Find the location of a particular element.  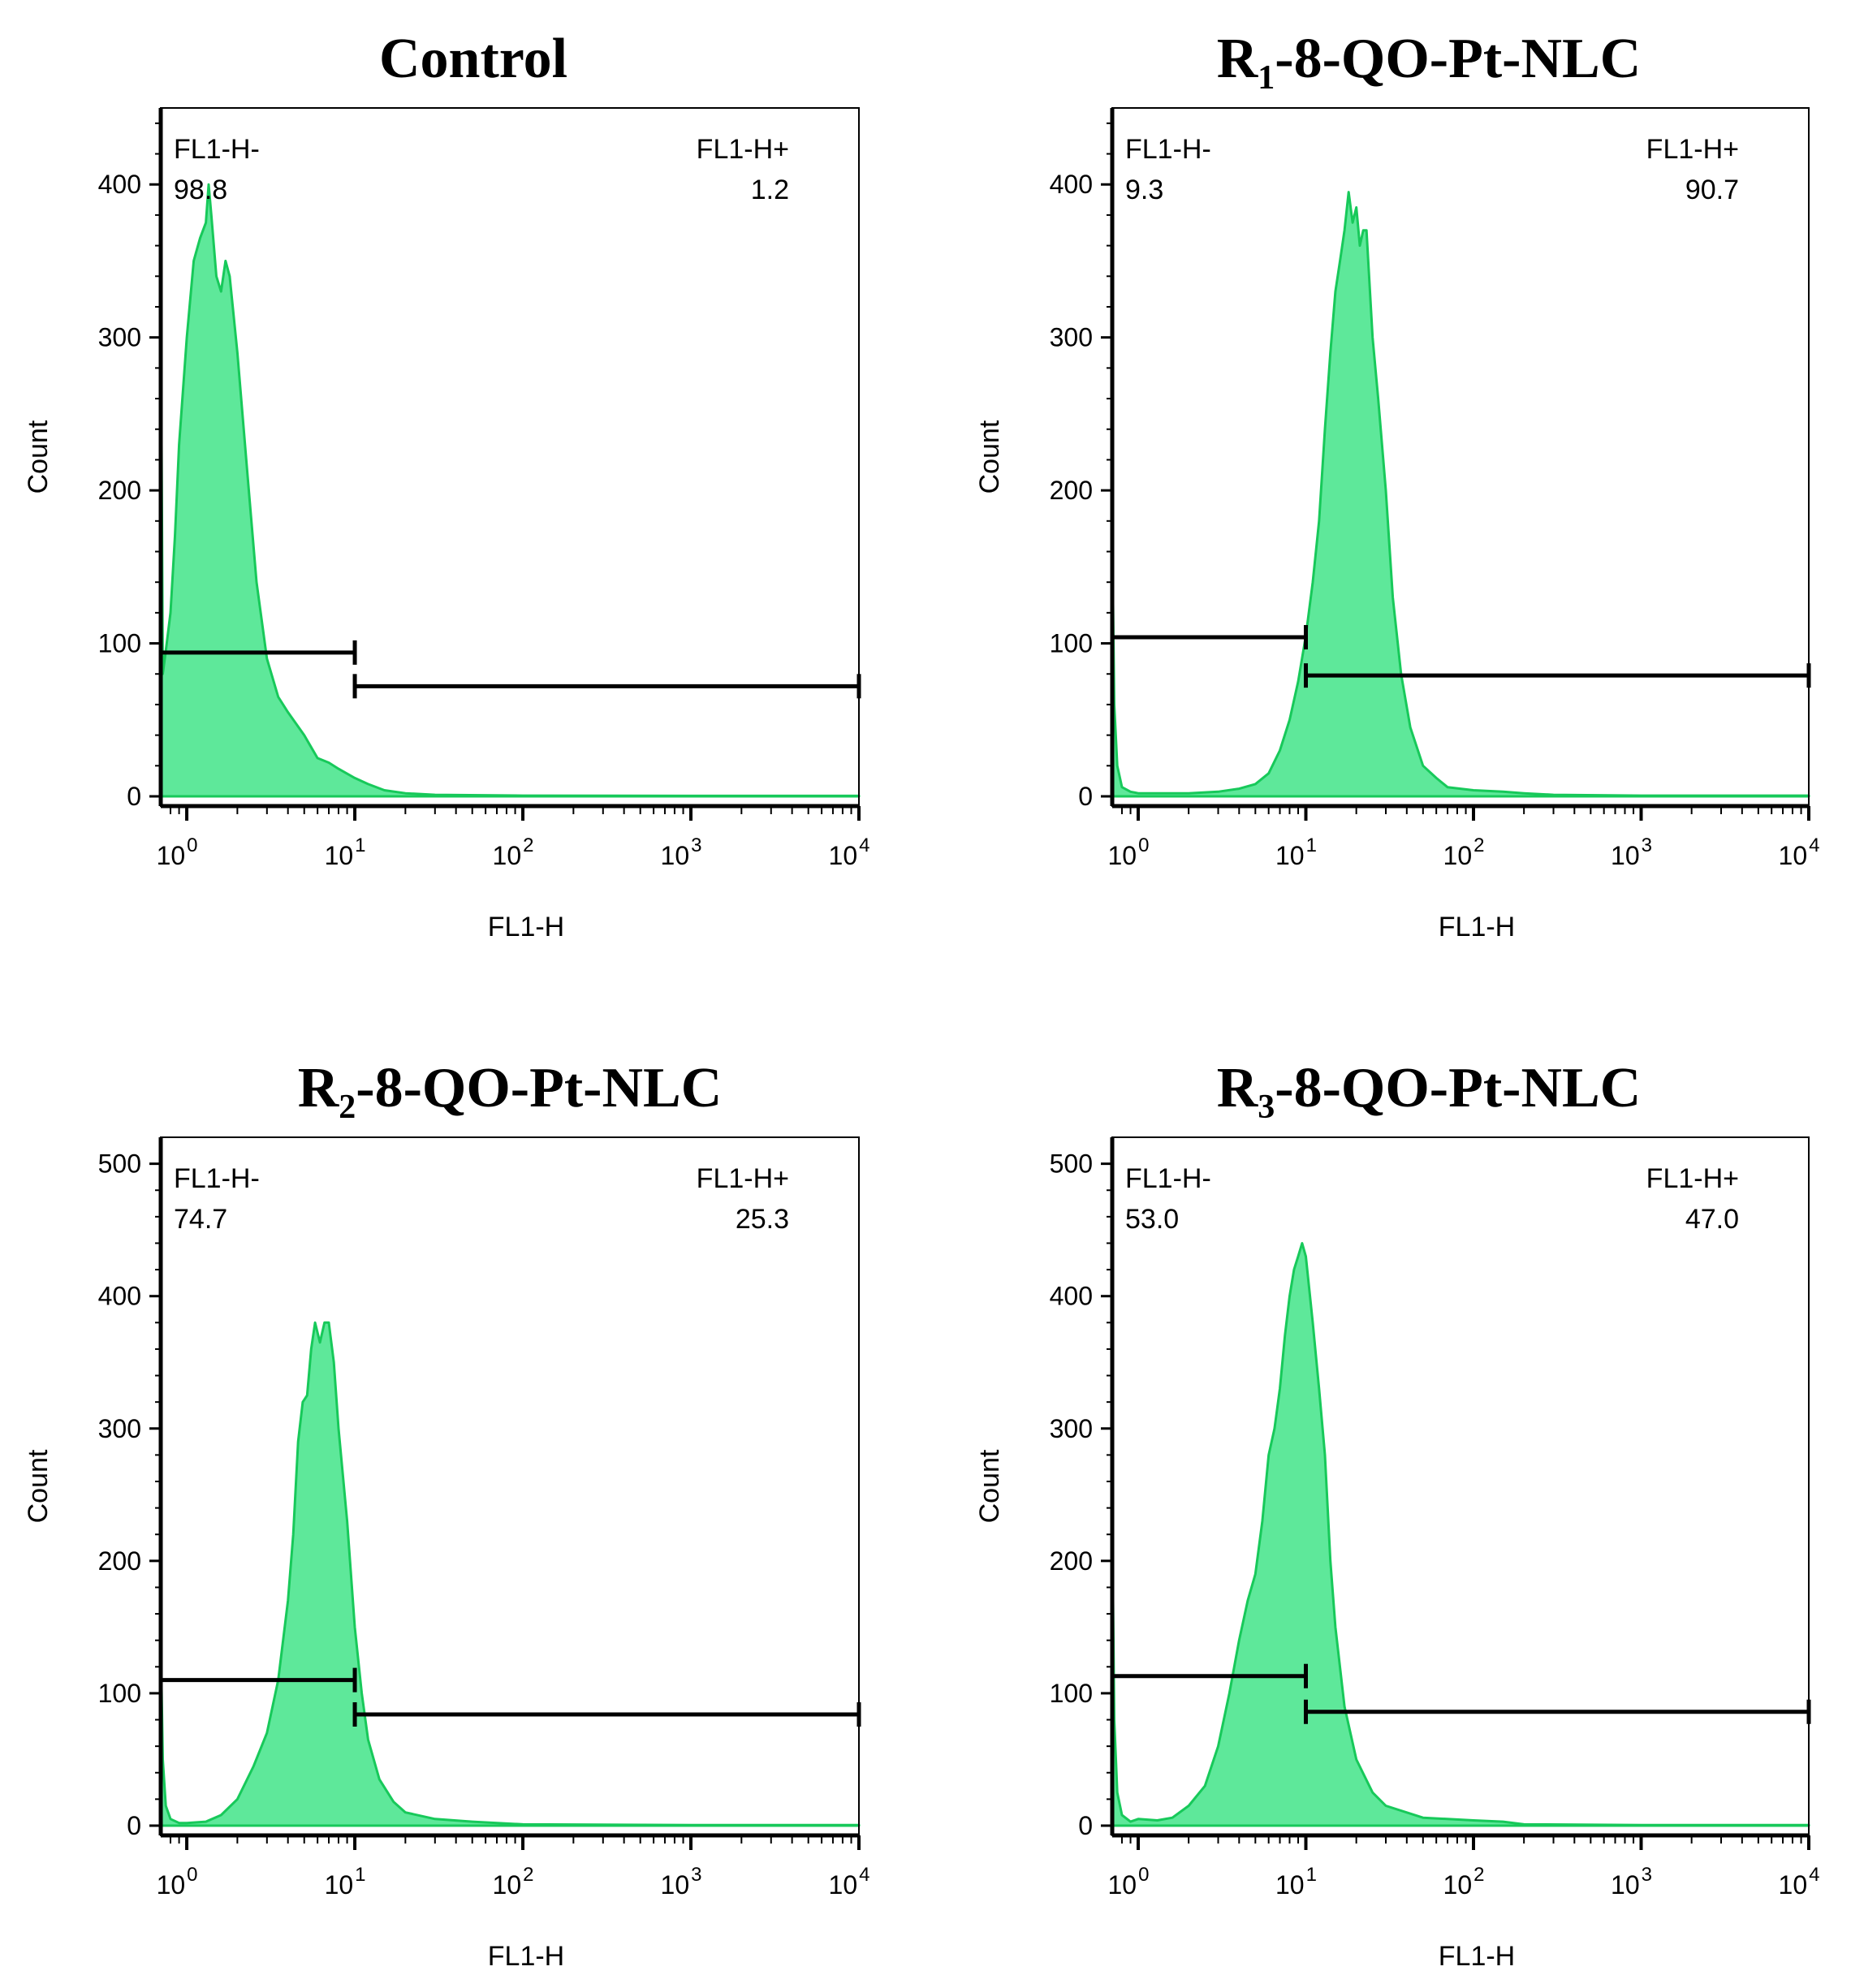

gate-pos-value: 47.0 is located at coordinates (1712, 1220).